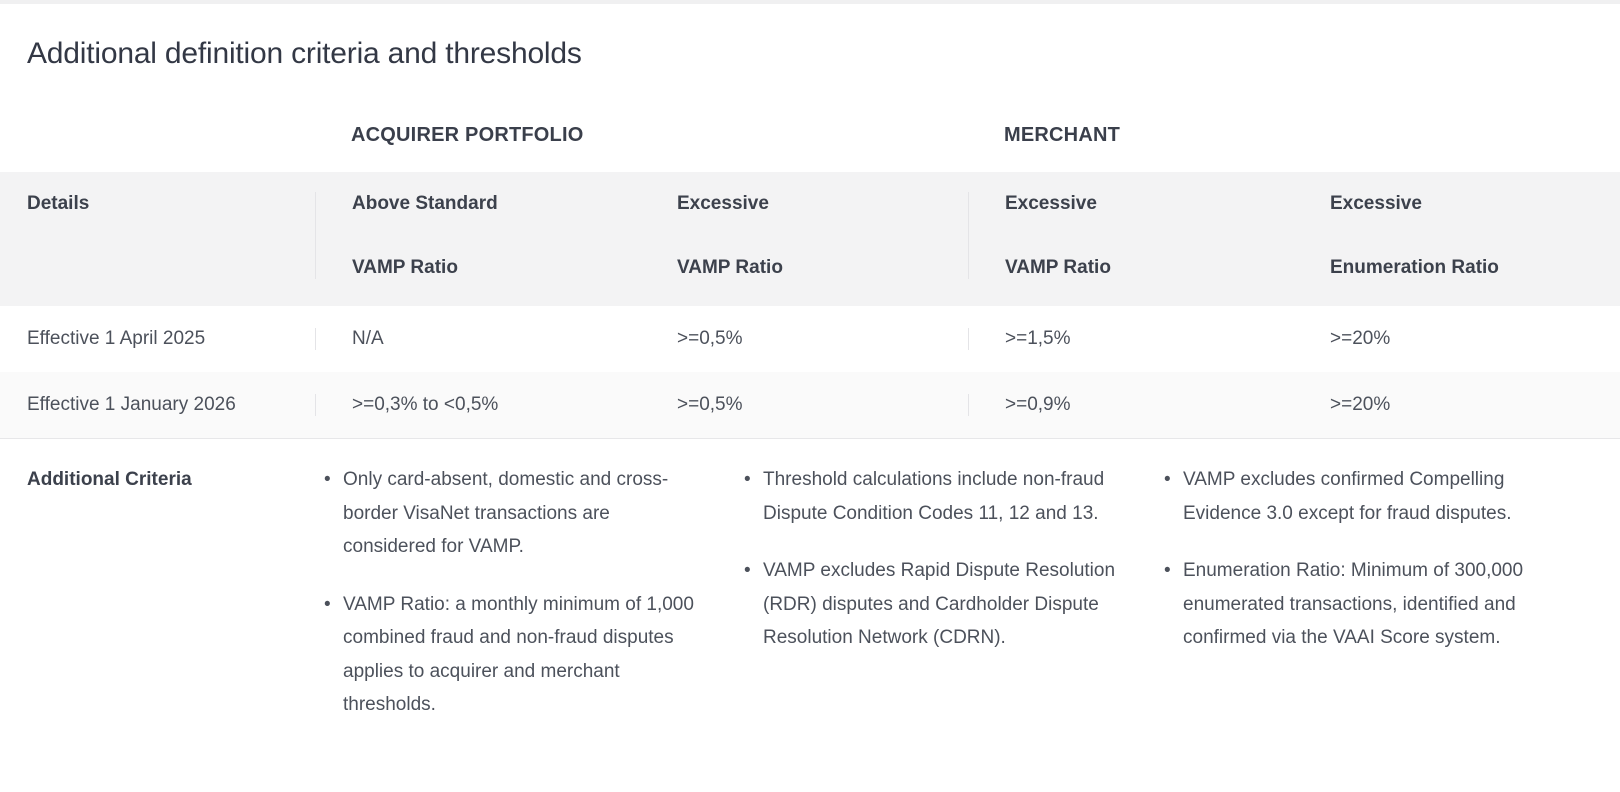 The image size is (1620, 792). I want to click on group-header-spacer, so click(157, 135).